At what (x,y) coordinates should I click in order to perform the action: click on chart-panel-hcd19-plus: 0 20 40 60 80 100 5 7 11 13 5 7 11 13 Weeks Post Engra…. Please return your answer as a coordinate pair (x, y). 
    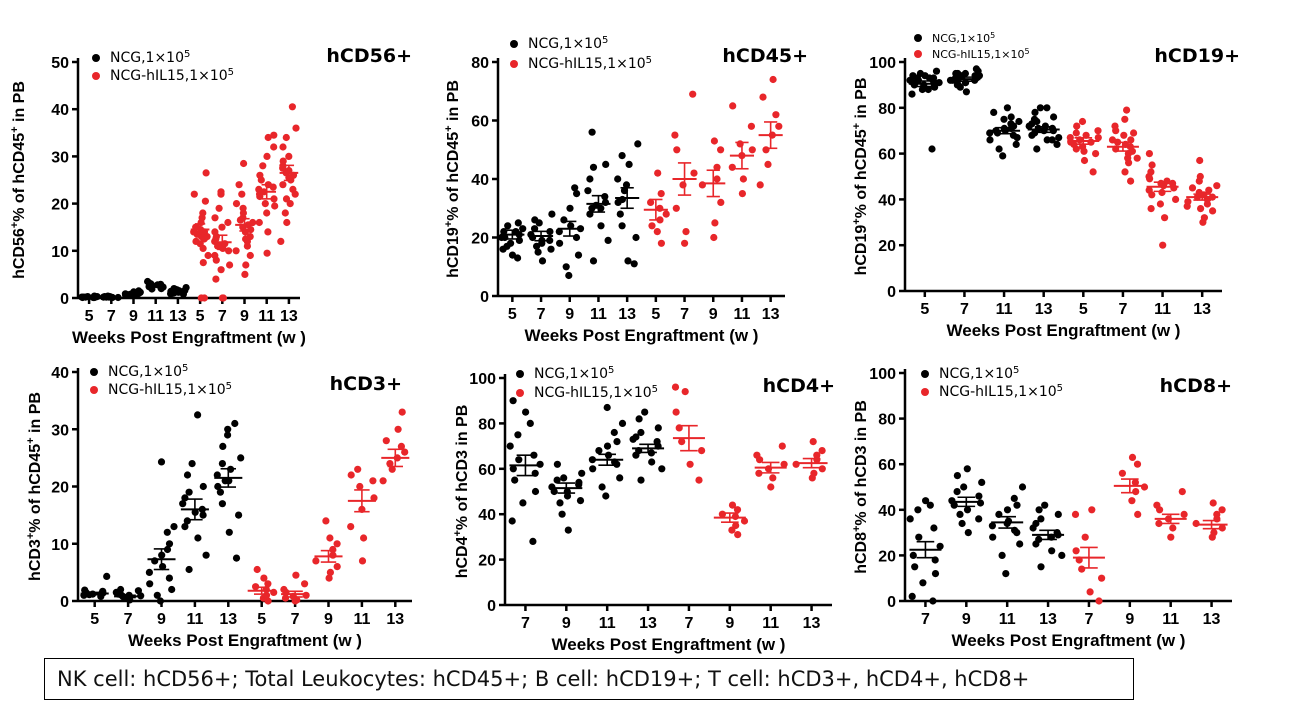
    Looking at the image, I should click on (1045, 186).